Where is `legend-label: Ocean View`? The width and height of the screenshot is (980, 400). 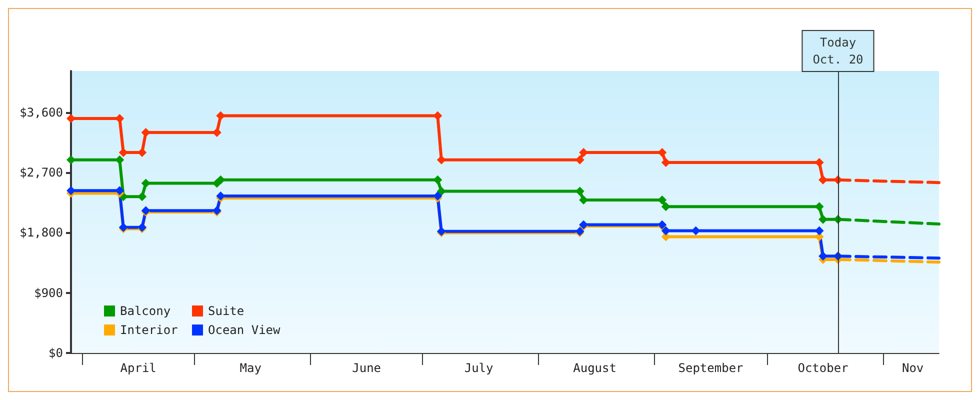
legend-label: Ocean View is located at coordinates (245, 330).